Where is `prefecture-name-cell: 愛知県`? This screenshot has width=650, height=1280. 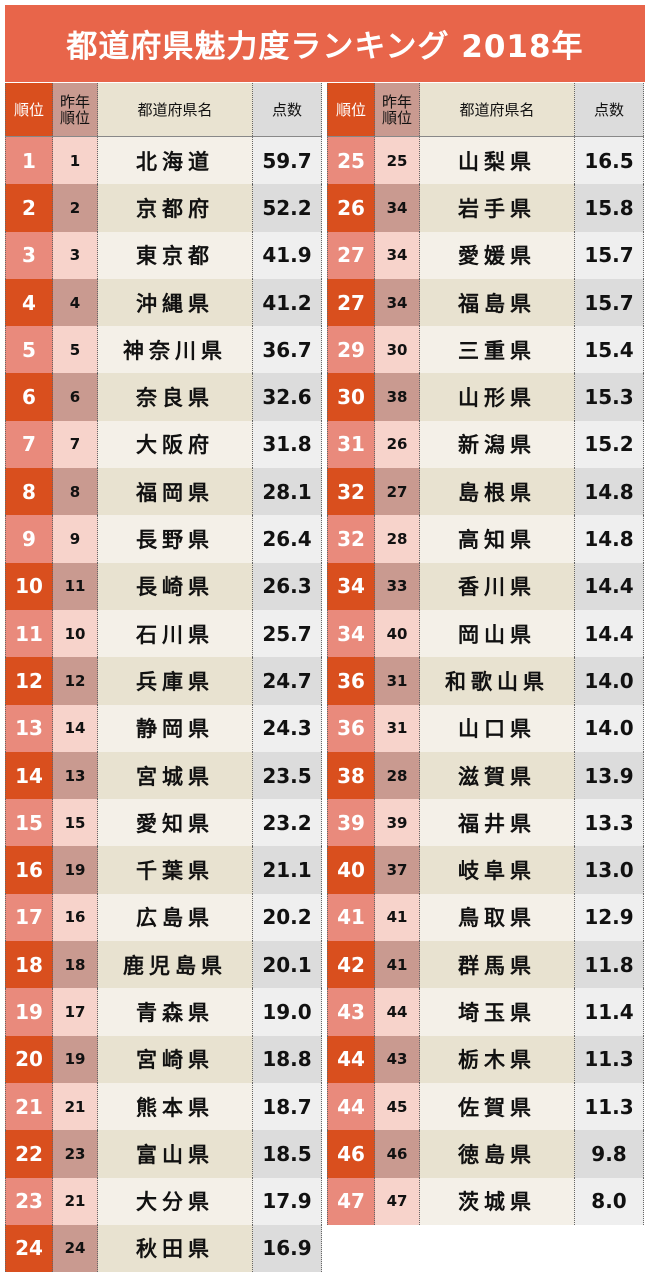
prefecture-name-cell: 愛知県 is located at coordinates (175, 823).